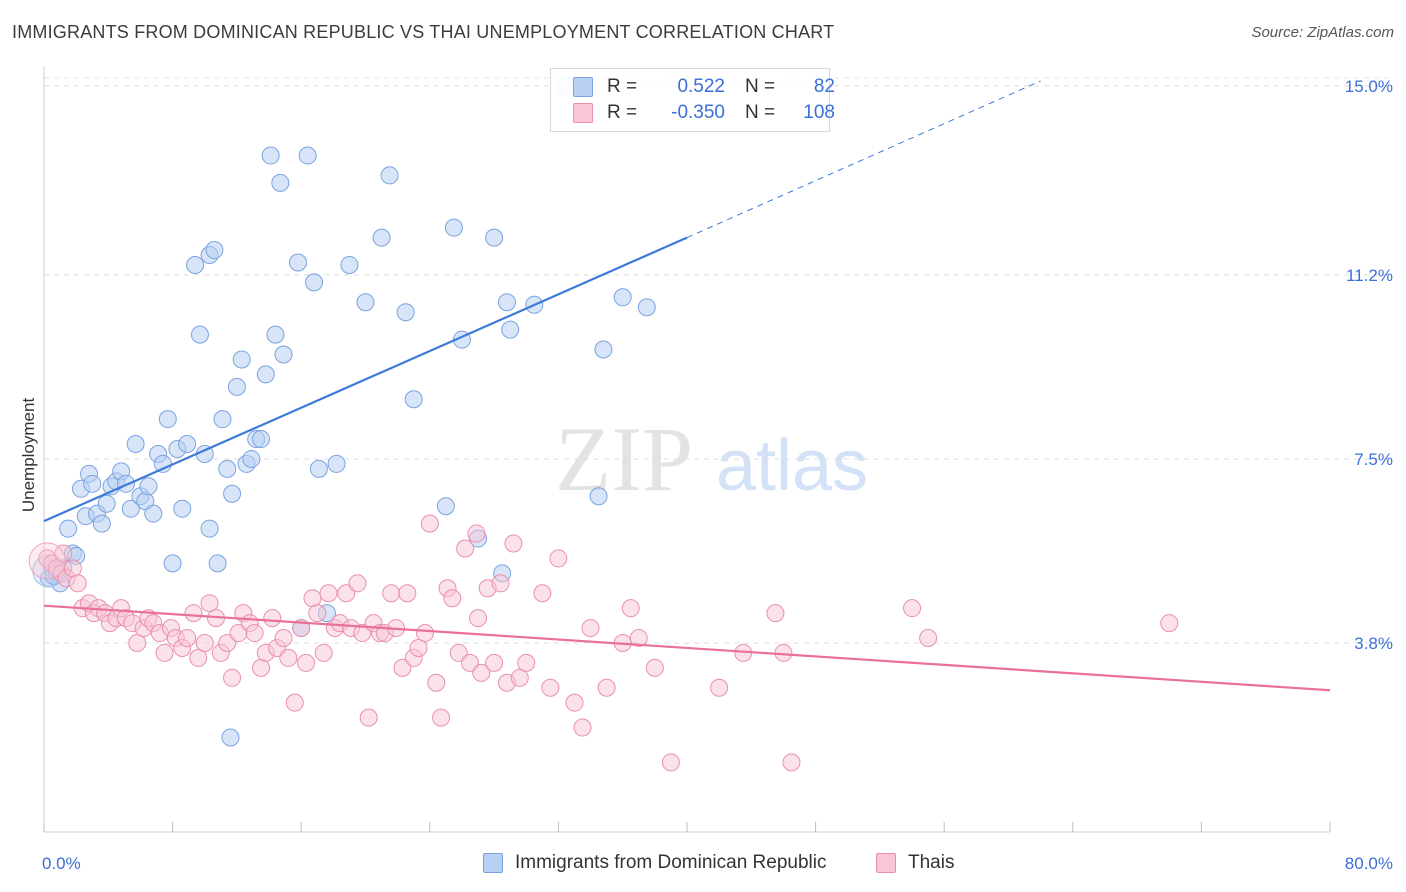  Describe the element at coordinates (819, 112) in the screenshot. I see `legend-n-value: 108` at that location.